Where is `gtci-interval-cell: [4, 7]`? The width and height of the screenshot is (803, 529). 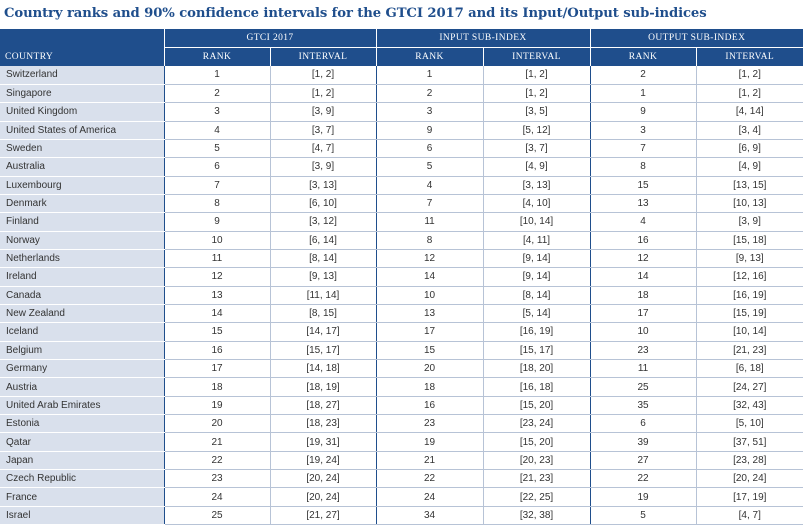 gtci-interval-cell: [4, 7] is located at coordinates (323, 149).